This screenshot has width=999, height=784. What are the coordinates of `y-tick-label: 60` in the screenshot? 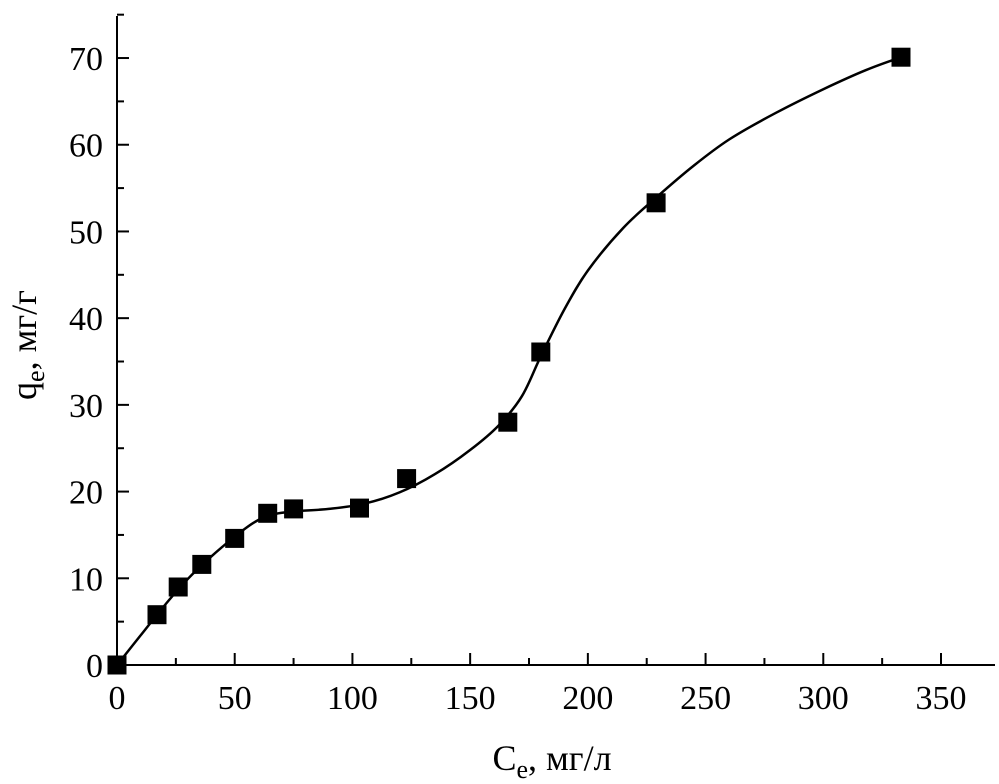 It's located at (86, 146).